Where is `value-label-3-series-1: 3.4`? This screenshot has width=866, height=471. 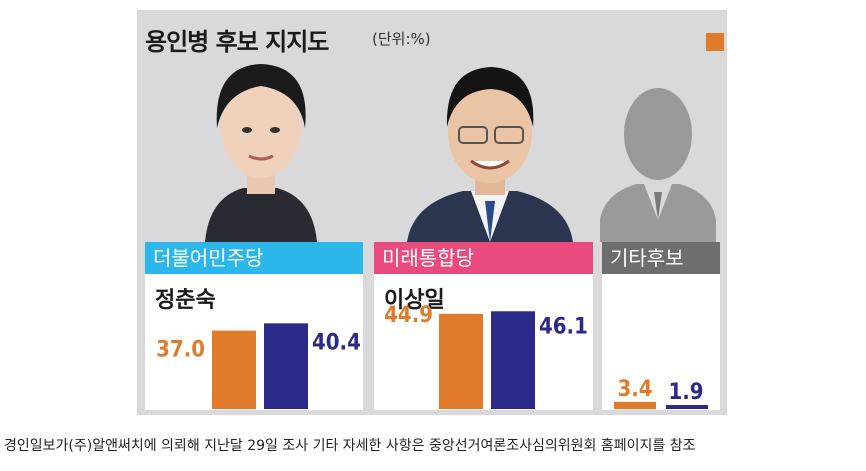 value-label-3-series-1: 3.4 is located at coordinates (634, 389).